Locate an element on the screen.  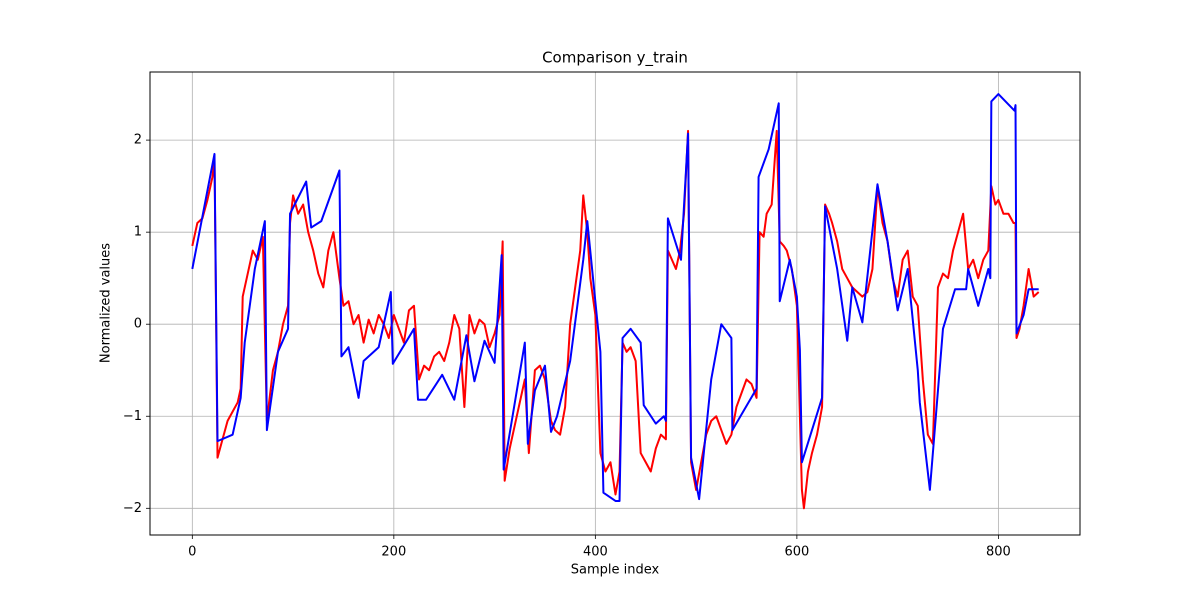
y-tick-label: 2 is located at coordinates (138, 140).